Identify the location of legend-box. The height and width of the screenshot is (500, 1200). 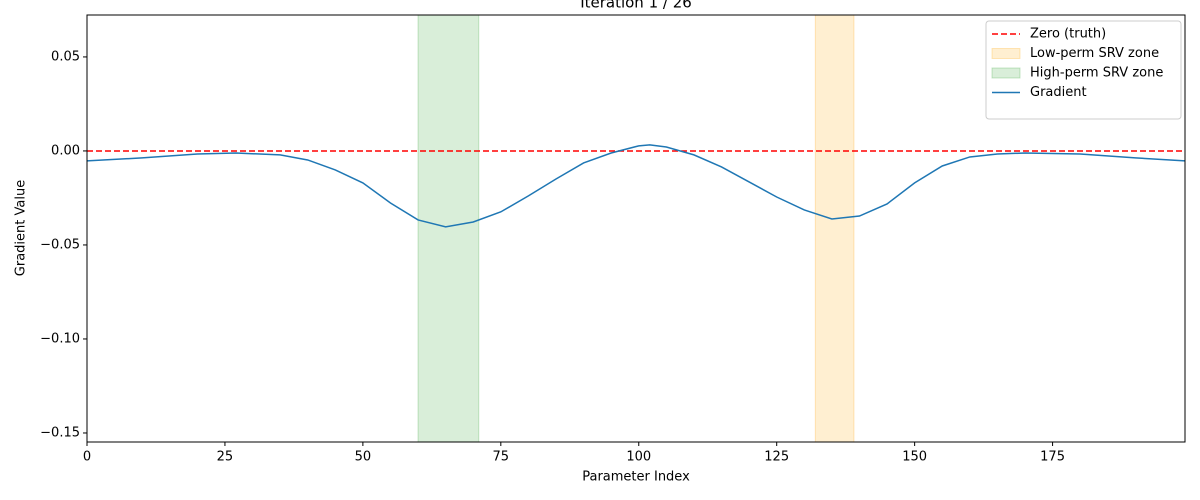
(1083, 70).